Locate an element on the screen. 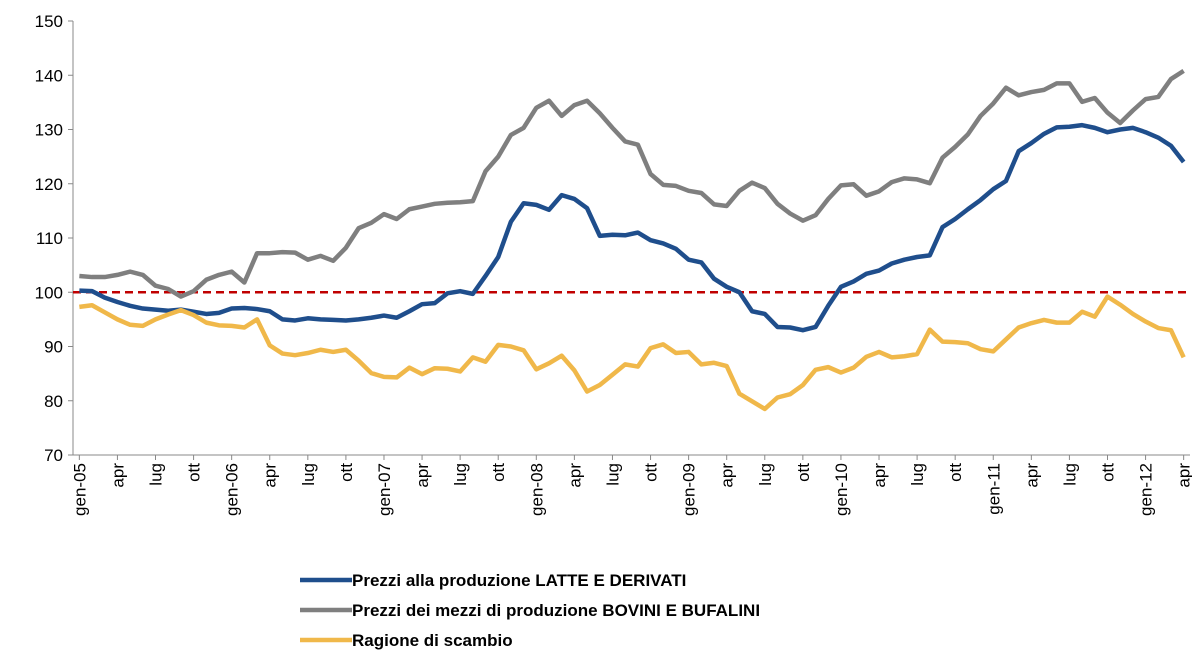  legend-label: Prezzi alla produzione LATTE E DERIVATI is located at coordinates (519, 580).